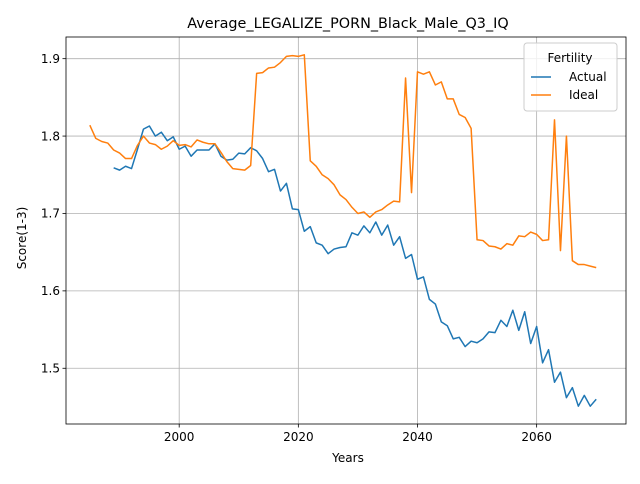 The height and width of the screenshot is (484, 640). I want to click on legend: Fertility Actual Ideal, so click(570, 77).